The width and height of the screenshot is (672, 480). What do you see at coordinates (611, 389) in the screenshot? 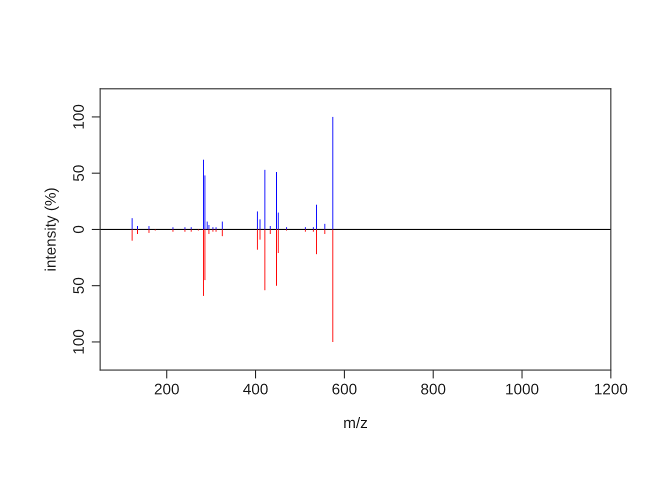
I see `x-tick-label: 1200` at bounding box center [611, 389].